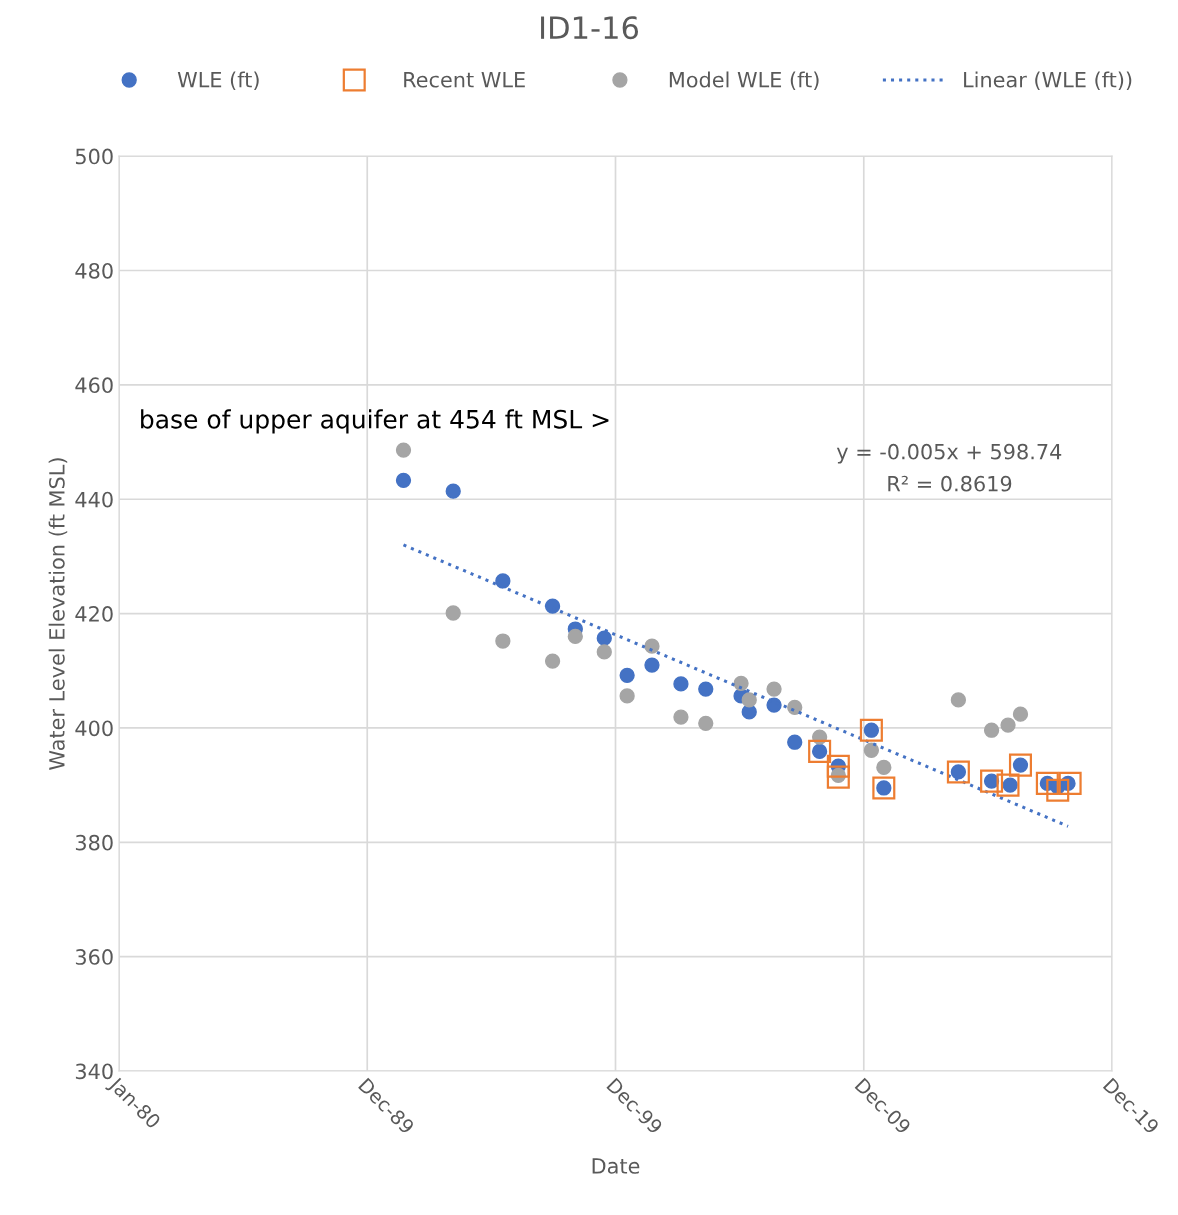  What do you see at coordinates (94, 499) in the screenshot?
I see `y-tick-label: 440` at bounding box center [94, 499].